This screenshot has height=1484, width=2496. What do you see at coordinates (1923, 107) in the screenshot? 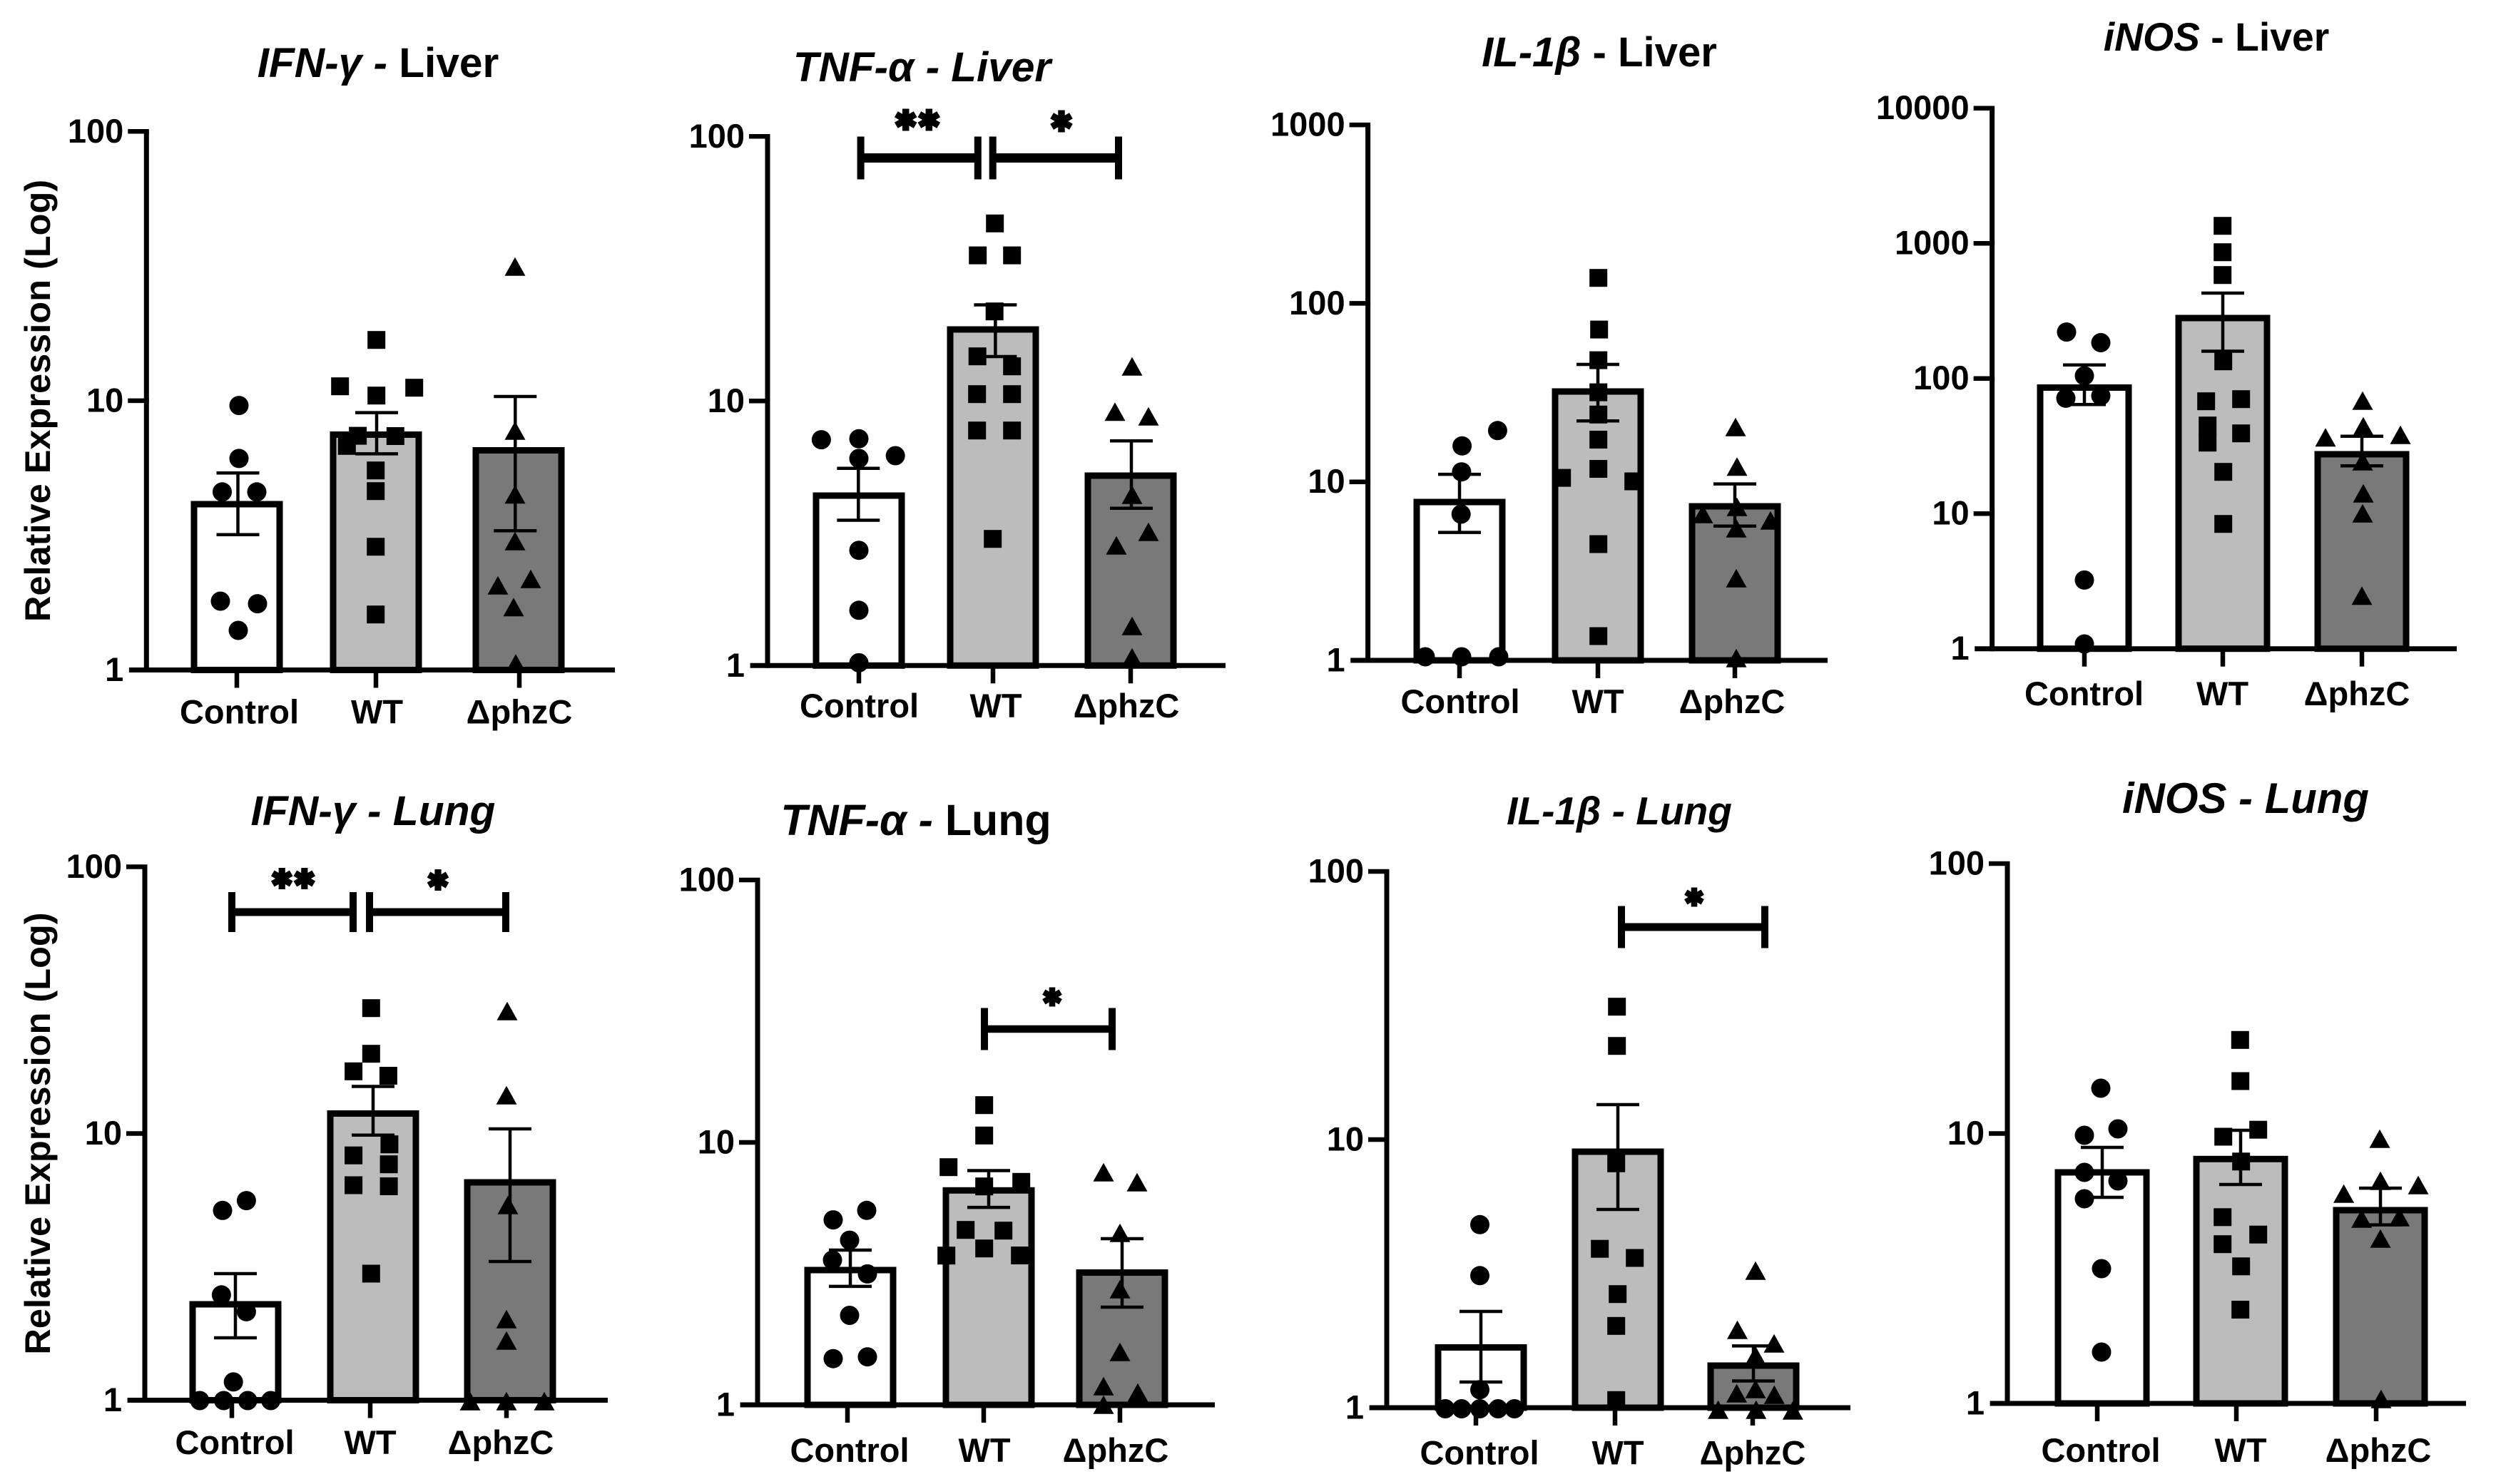
I see `svg-text: 10000` at bounding box center [1923, 107].